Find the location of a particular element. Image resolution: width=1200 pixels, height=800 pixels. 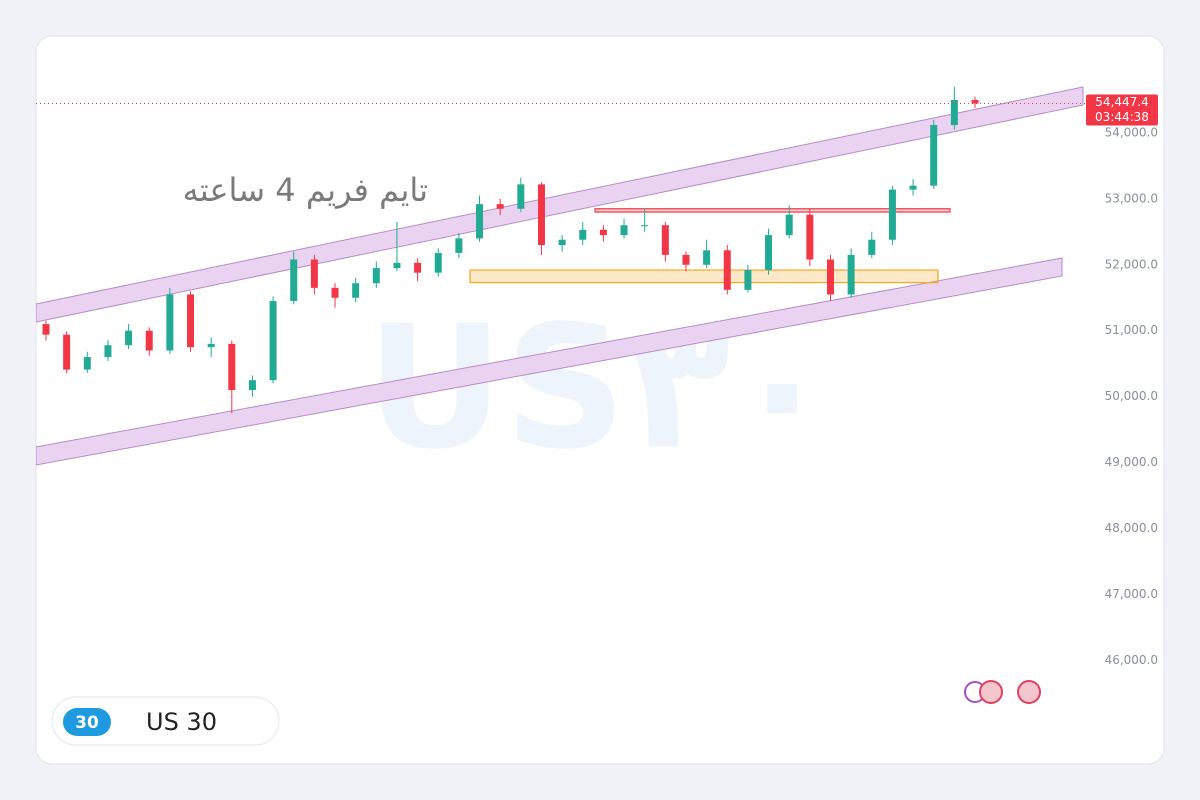

y-tick-label: 53,000.0 is located at coordinates (1131, 198).